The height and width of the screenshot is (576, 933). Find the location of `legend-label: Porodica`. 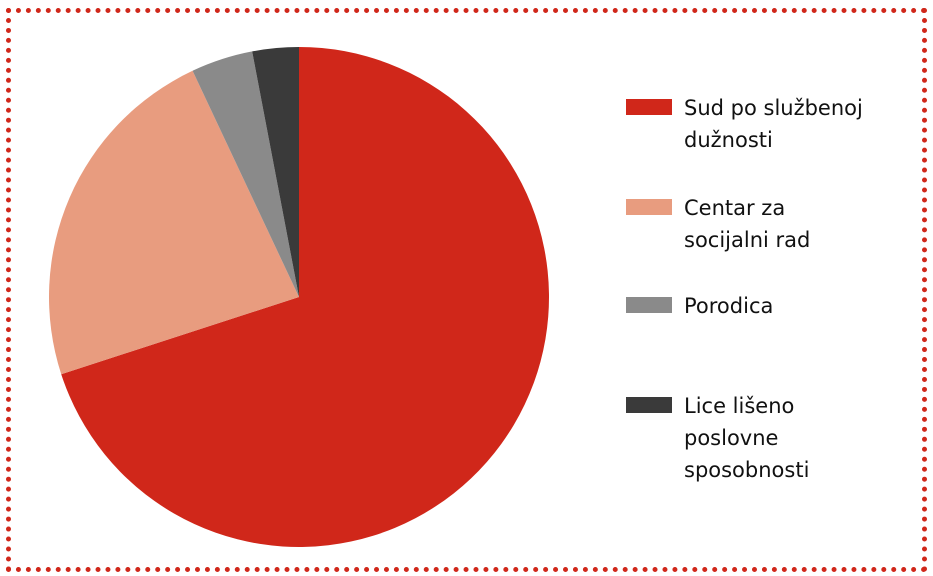

legend-label: Porodica is located at coordinates (729, 306).